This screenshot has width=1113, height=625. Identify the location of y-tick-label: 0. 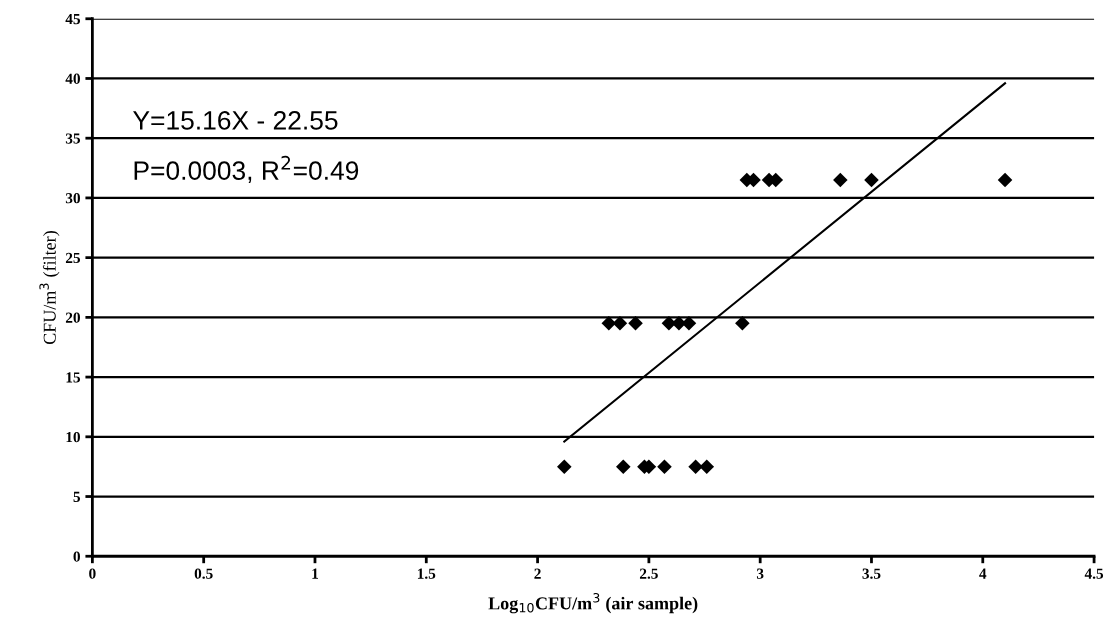
(76, 556).